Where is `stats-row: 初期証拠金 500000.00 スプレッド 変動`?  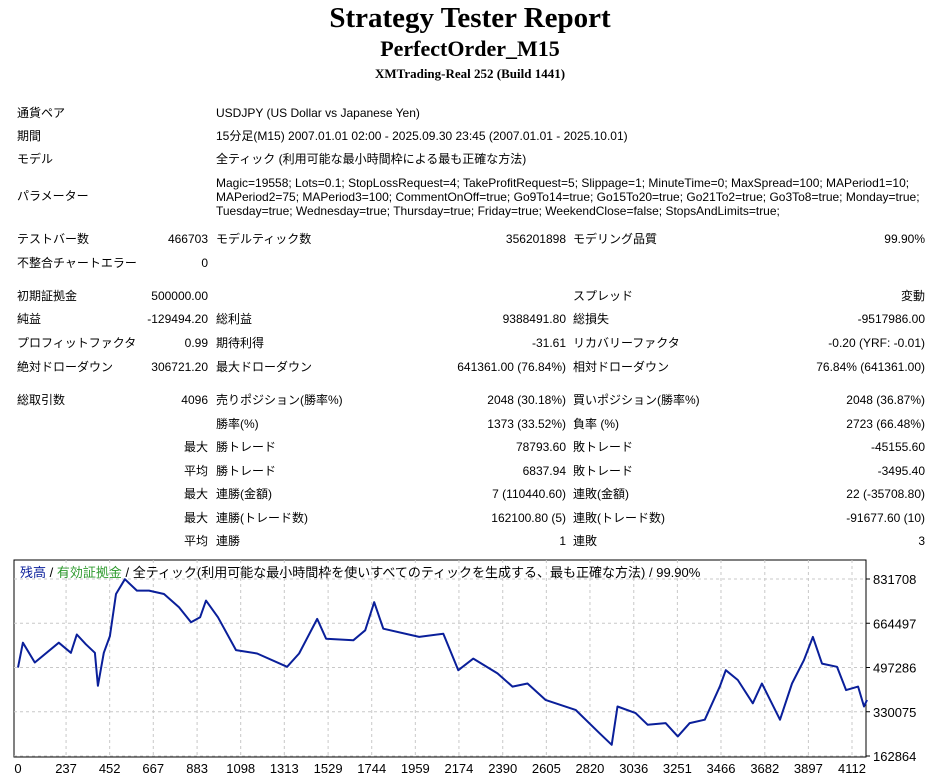
stats-row: 初期証拠金 500000.00 スプレッド 変動 is located at coordinates (470, 296).